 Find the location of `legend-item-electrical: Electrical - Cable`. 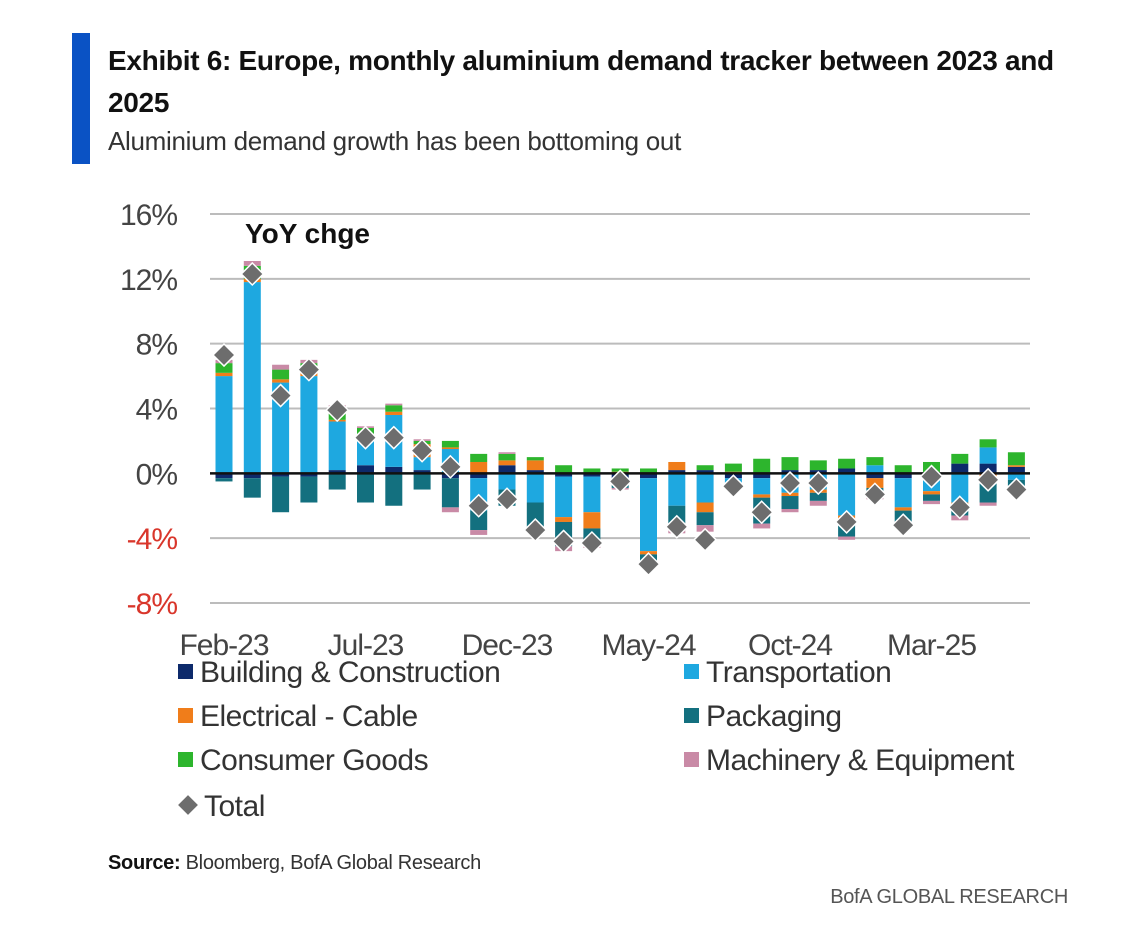

legend-item-electrical: Electrical - Cable is located at coordinates (298, 717).